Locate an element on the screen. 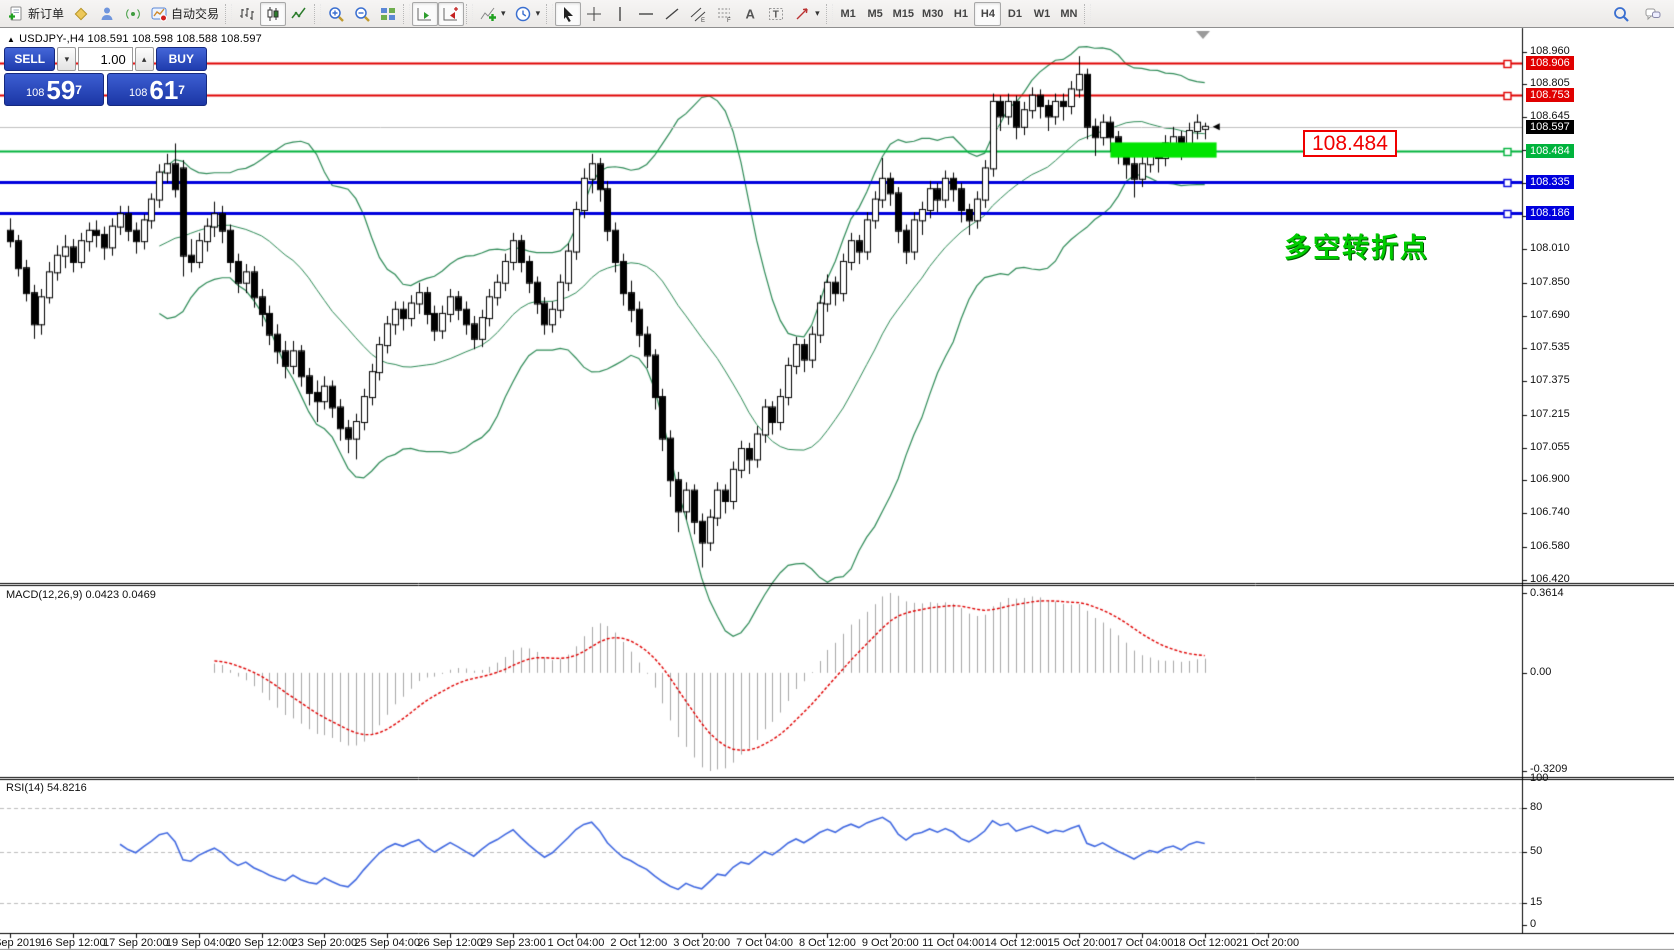 The width and height of the screenshot is (1674, 950). timeframe-button-mn: MN is located at coordinates (1069, 13).